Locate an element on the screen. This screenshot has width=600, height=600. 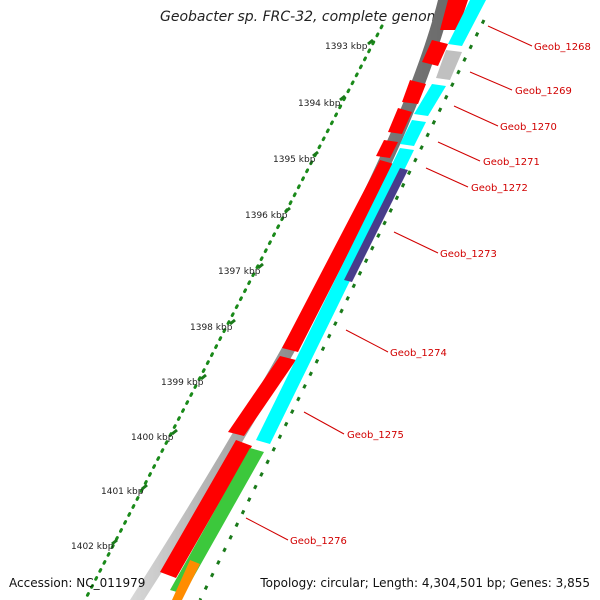
kbp-tick-label: 1393 kbp is located at coordinates (346, 47).